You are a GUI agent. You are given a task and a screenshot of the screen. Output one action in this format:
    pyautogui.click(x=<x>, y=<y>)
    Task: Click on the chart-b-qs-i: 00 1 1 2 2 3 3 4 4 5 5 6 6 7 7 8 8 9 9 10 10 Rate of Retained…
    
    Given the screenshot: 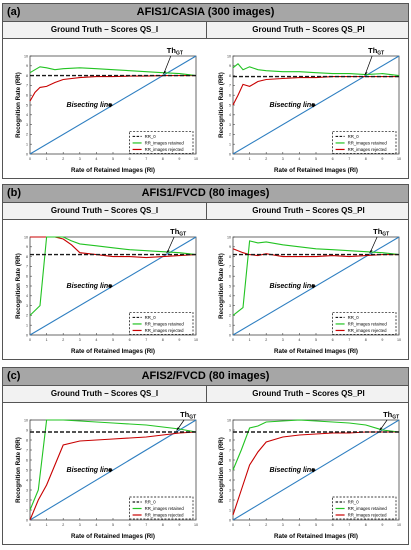 What is the action you would take?
    pyautogui.click(x=106, y=291)
    